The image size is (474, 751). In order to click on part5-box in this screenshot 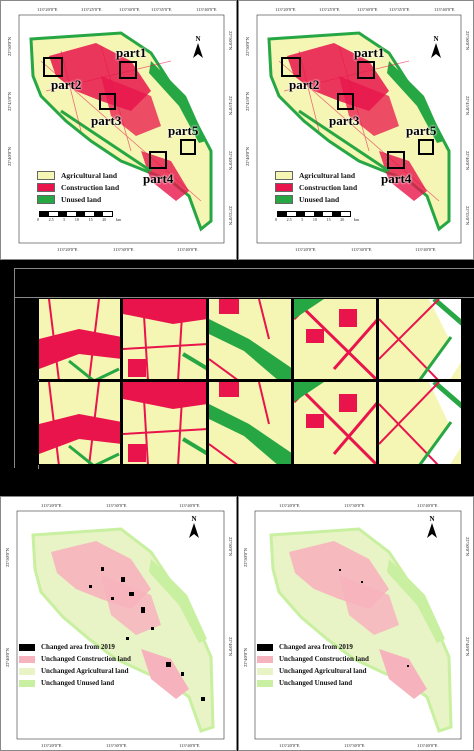, I will do `click(188, 147)`.